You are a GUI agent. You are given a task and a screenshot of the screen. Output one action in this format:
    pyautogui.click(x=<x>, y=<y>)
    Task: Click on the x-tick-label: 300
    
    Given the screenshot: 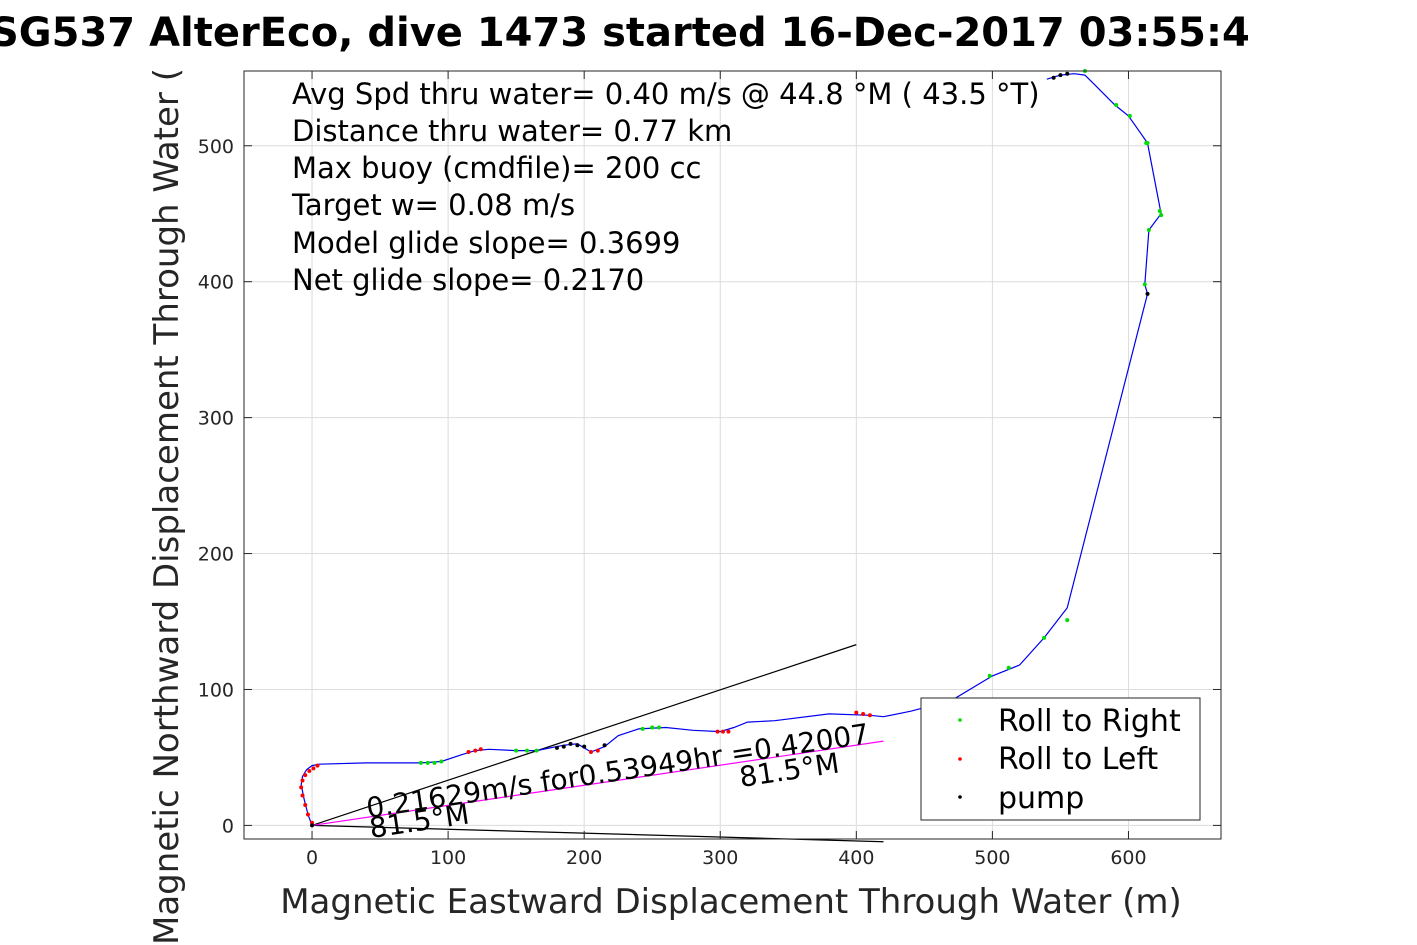 What is the action you would take?
    pyautogui.click(x=720, y=858)
    